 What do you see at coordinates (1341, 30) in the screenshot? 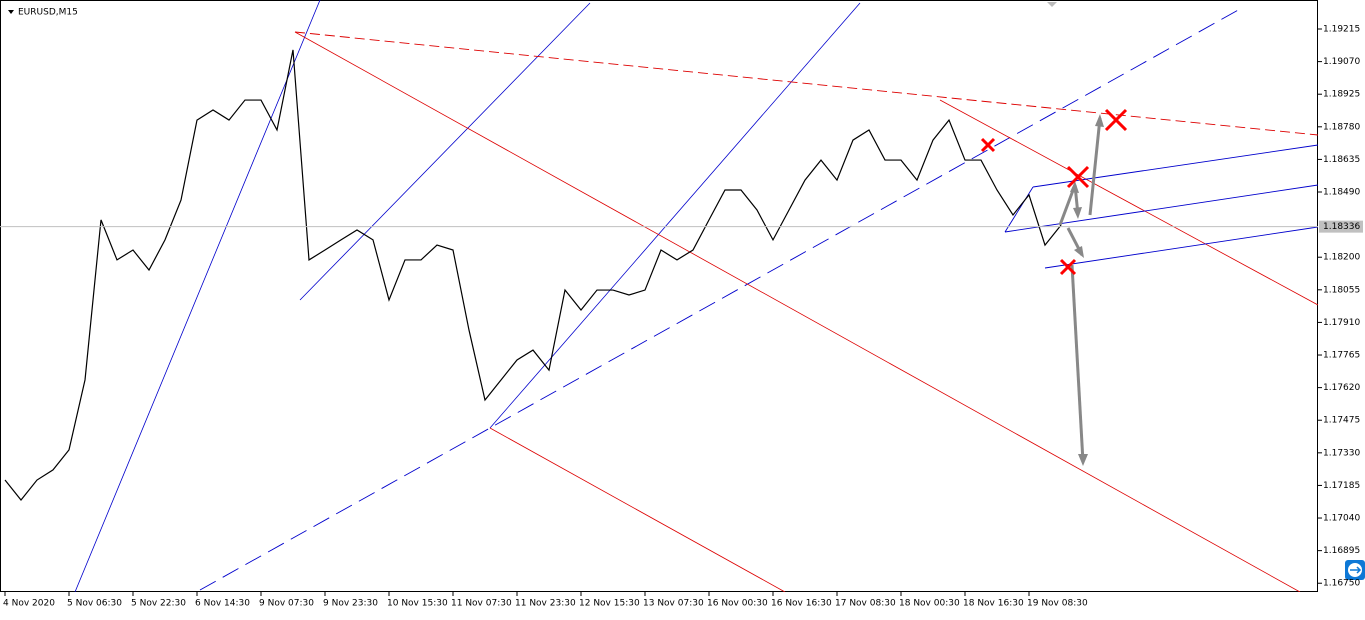
I see `y-tick-label: 1.19215` at bounding box center [1341, 30].